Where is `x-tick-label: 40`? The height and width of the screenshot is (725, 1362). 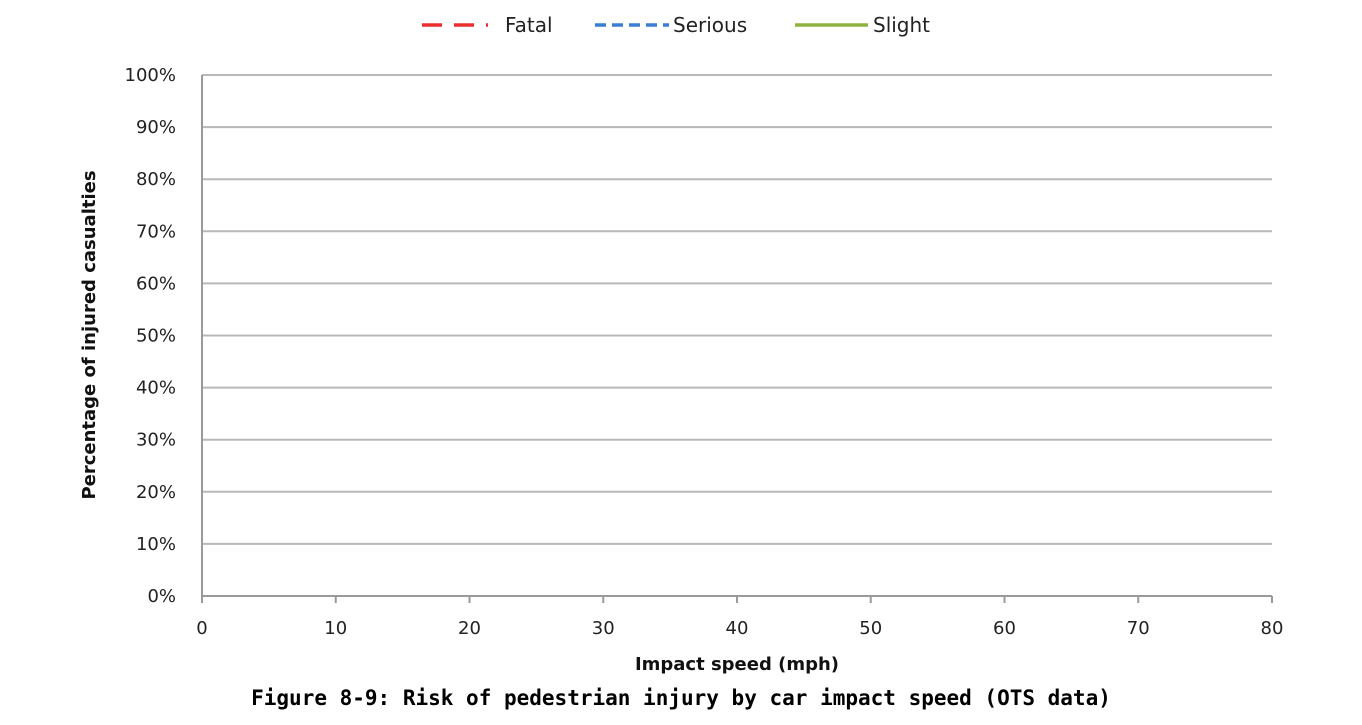 x-tick-label: 40 is located at coordinates (737, 628).